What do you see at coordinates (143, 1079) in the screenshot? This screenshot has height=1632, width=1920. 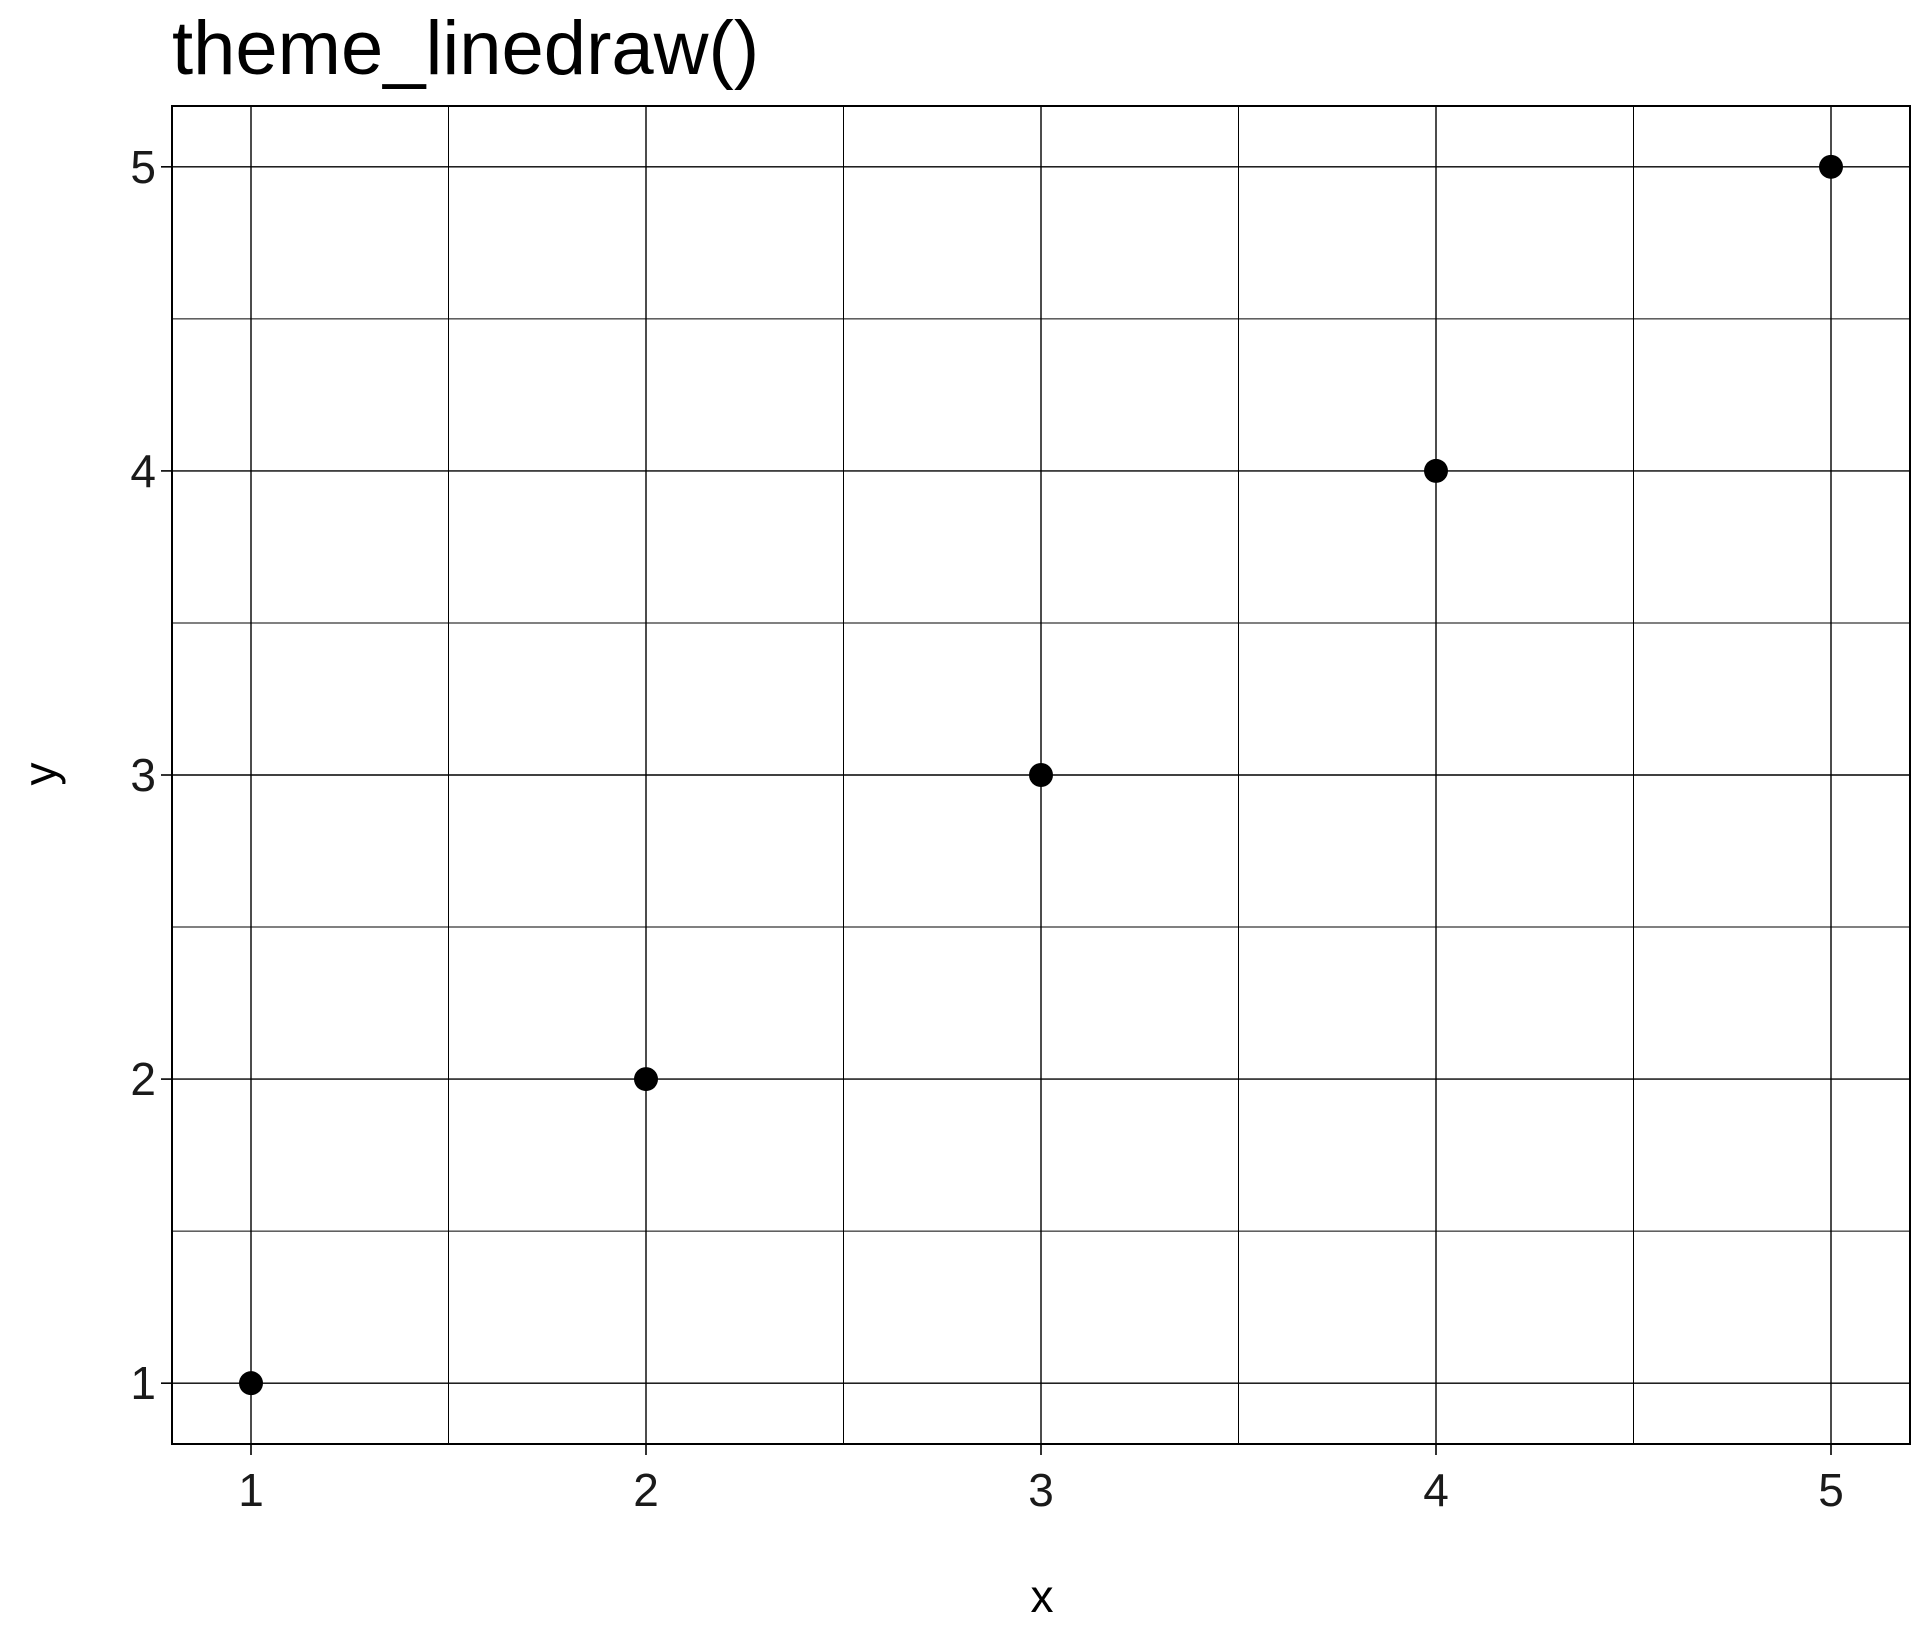 I see `y-tick-label: 2` at bounding box center [143, 1079].